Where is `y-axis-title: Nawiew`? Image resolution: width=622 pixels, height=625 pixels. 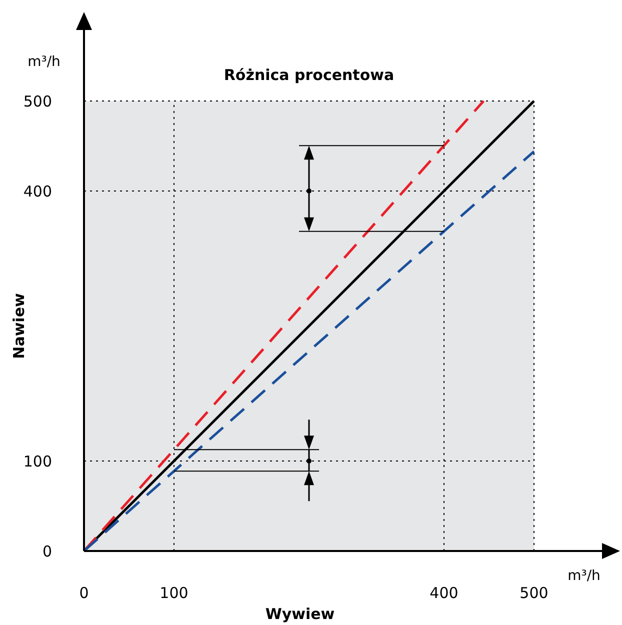 y-axis-title: Nawiew is located at coordinates (19, 326).